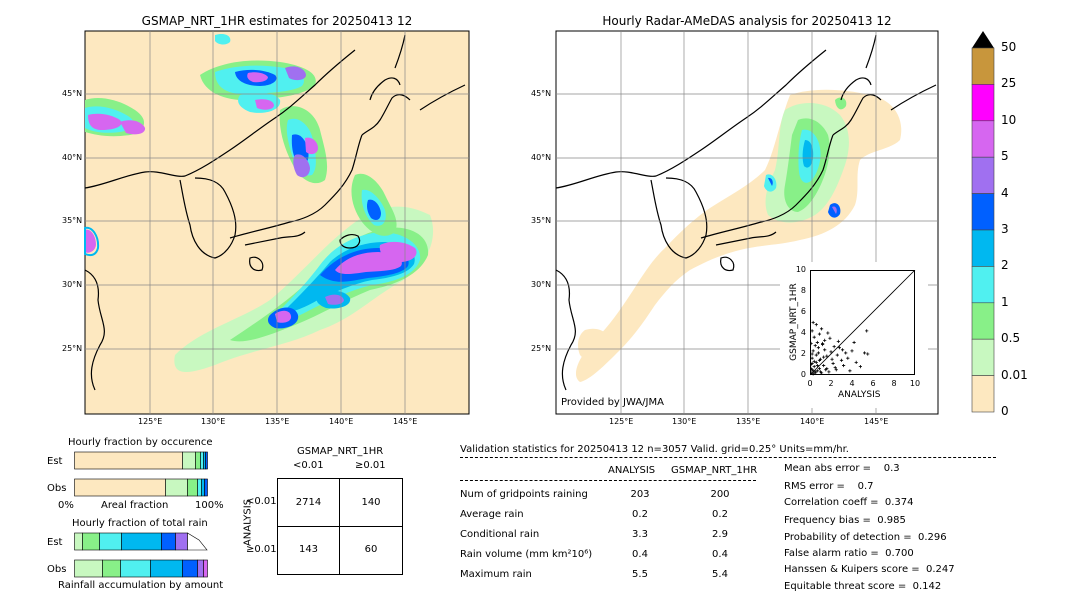 The image size is (1080, 612). What do you see at coordinates (72, 93) in the screenshot?
I see `left-lat-label: 45°N` at bounding box center [72, 93].